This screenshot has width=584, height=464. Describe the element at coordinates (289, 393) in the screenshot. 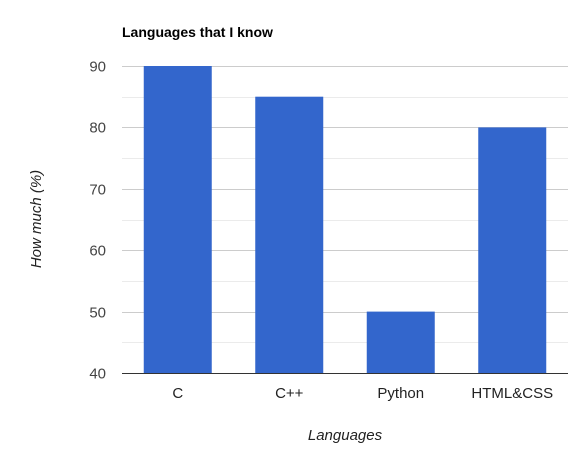

I see `x-tick-label: C++` at that location.